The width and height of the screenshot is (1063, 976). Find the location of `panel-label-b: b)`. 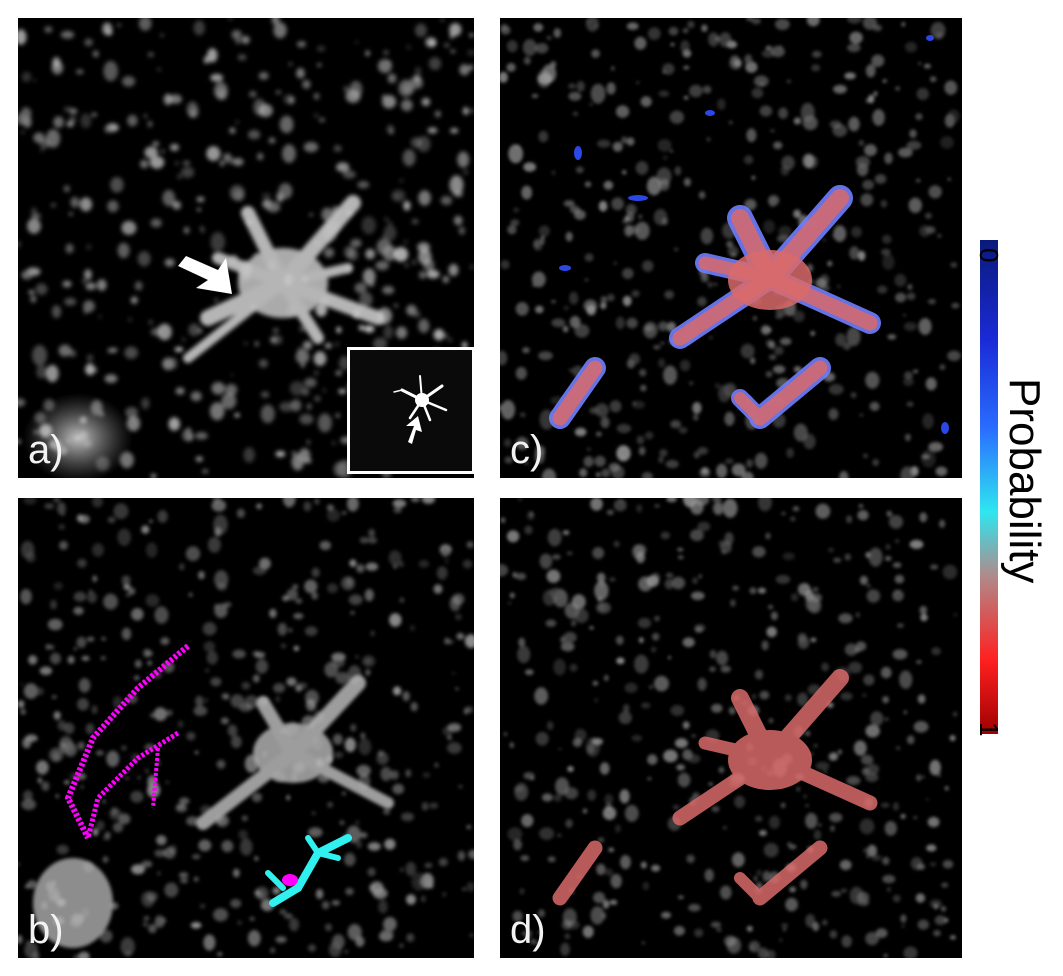

panel-label-b: b) is located at coordinates (46, 930).